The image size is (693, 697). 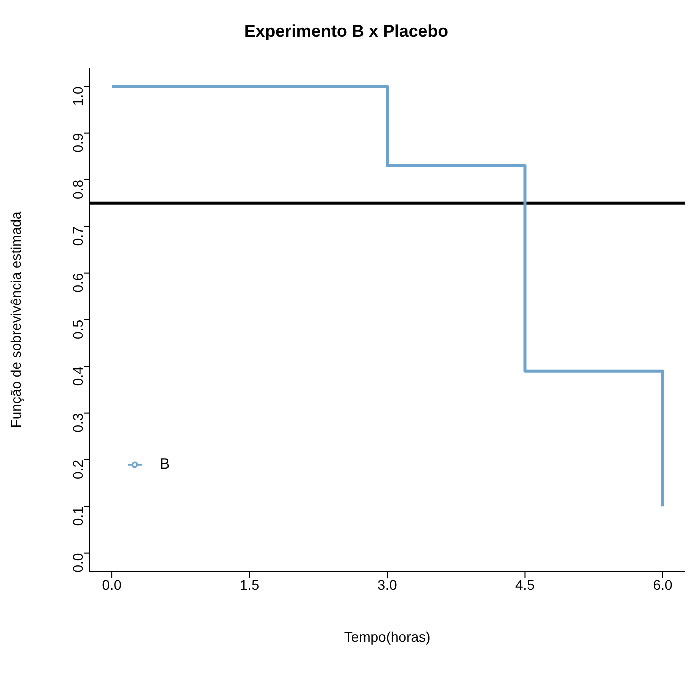 What do you see at coordinates (78, 143) in the screenshot?
I see `y-tick-label: 0.9` at bounding box center [78, 143].